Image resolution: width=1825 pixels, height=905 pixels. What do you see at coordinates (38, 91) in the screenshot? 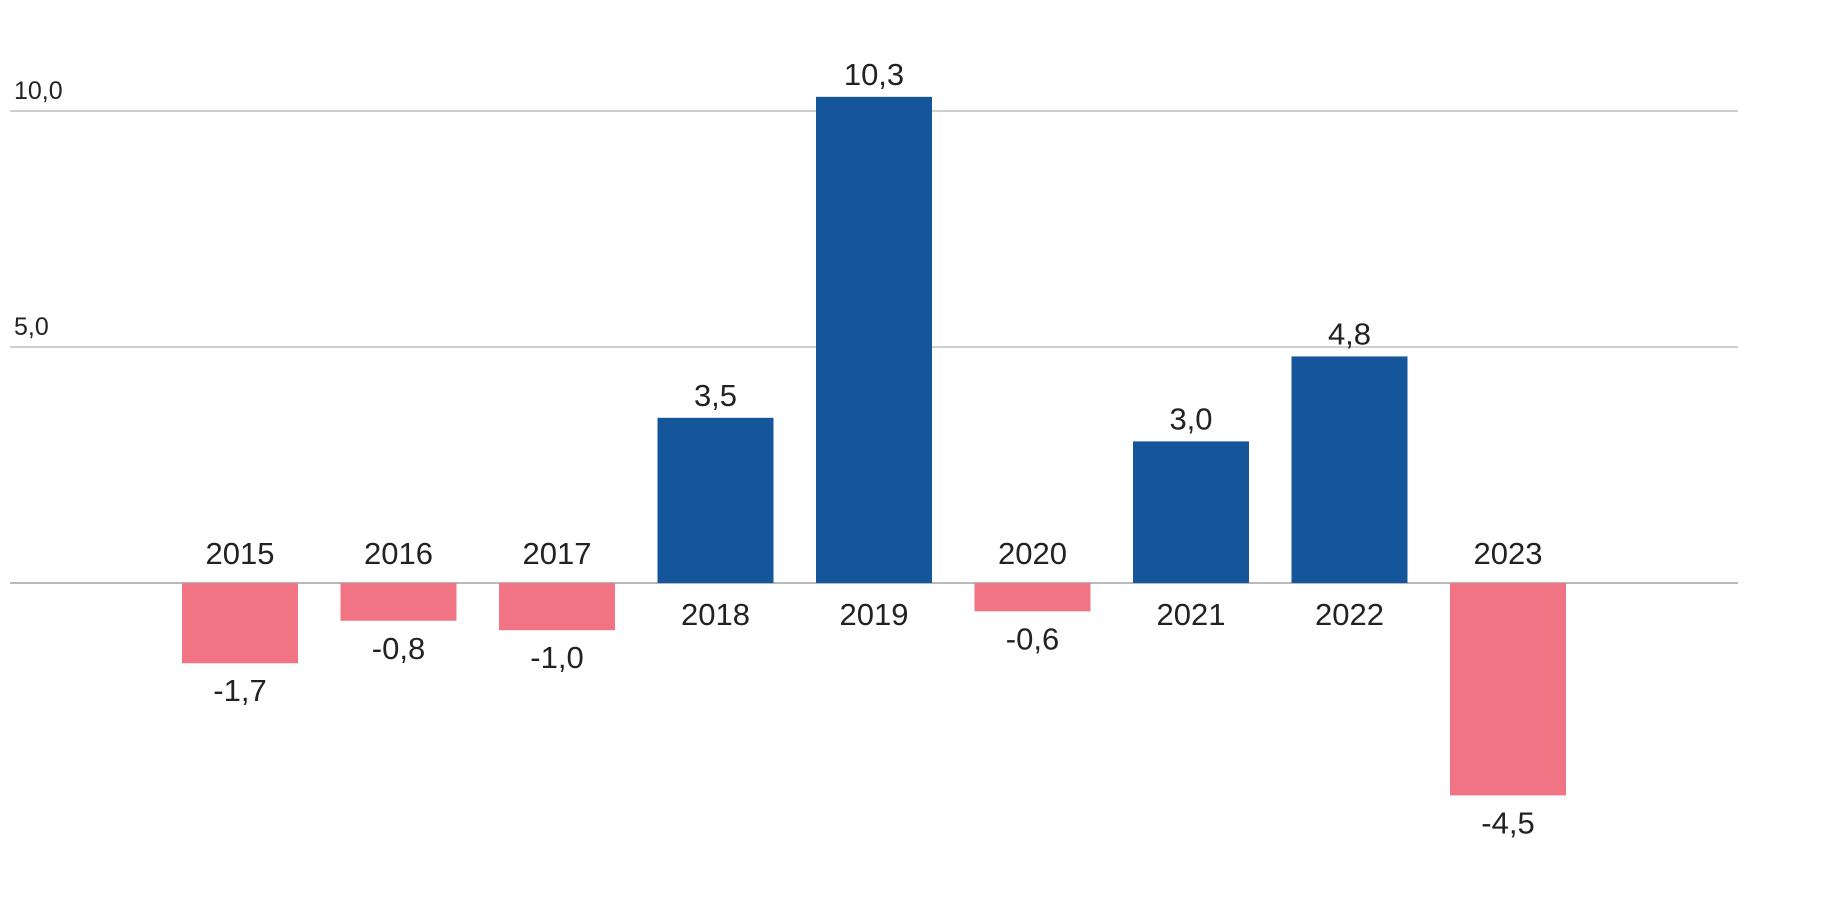
I see `y-tick-label: 10,0` at bounding box center [38, 91].